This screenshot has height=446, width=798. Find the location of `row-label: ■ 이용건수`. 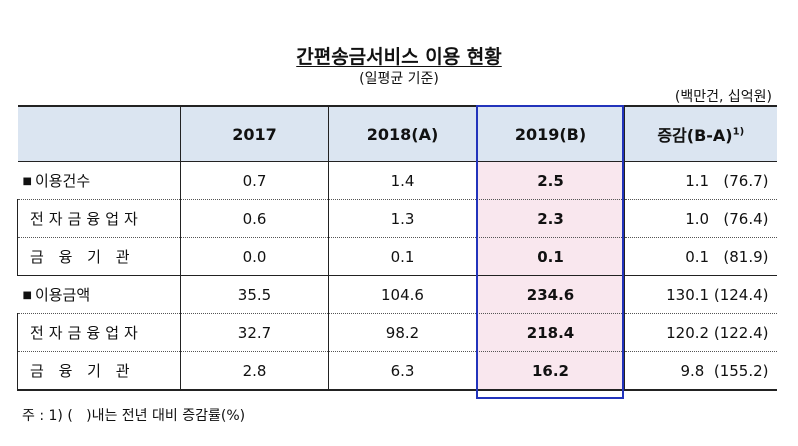

row-label: ■ 이용건수 is located at coordinates (99, 180).